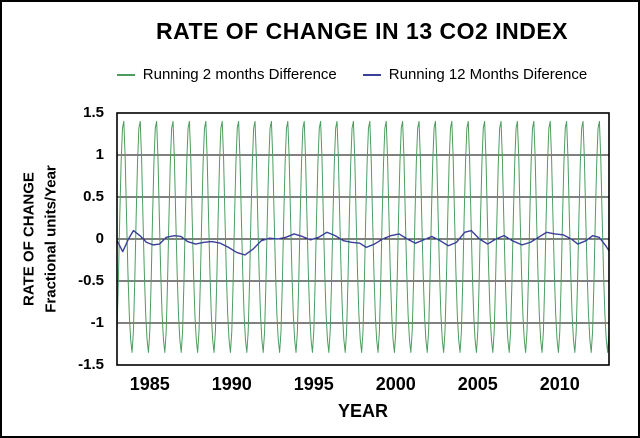  I want to click on legend-item-running-12-months: Running 12 Months Diference, so click(475, 74).